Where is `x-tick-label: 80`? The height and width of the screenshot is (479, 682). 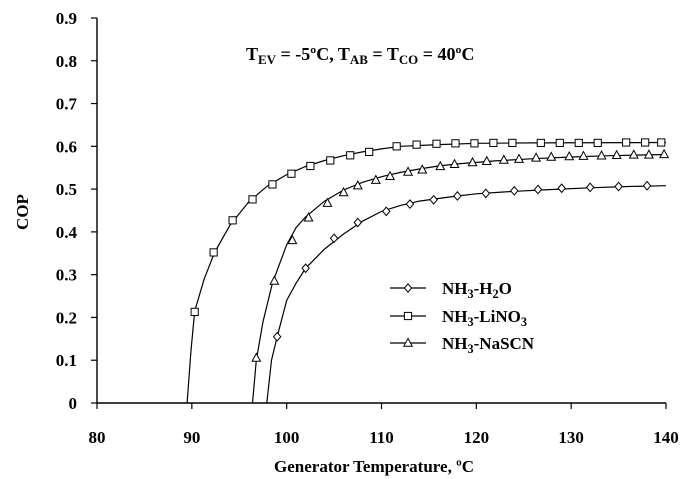
x-tick-label: 80 is located at coordinates (97, 437).